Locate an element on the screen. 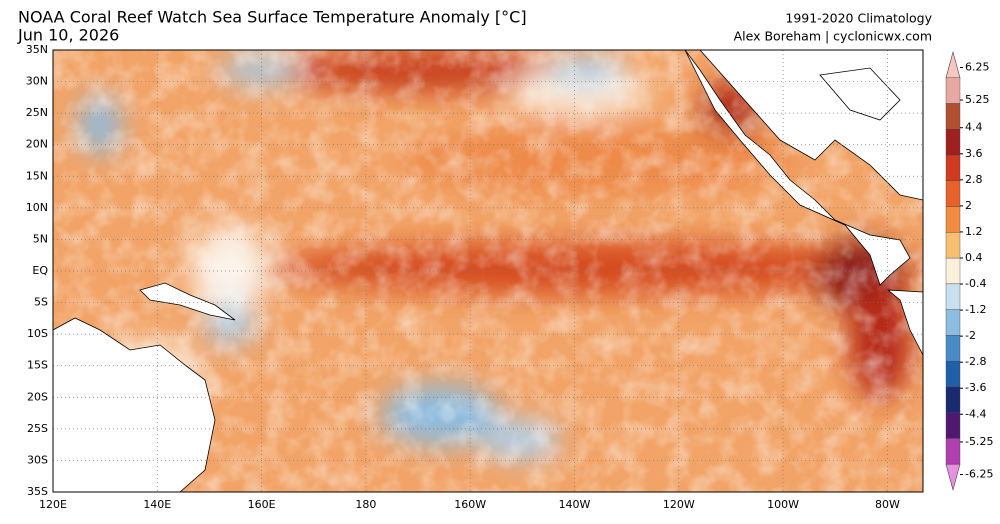 The image size is (1000, 524). lon-label: 120W is located at coordinates (679, 504).